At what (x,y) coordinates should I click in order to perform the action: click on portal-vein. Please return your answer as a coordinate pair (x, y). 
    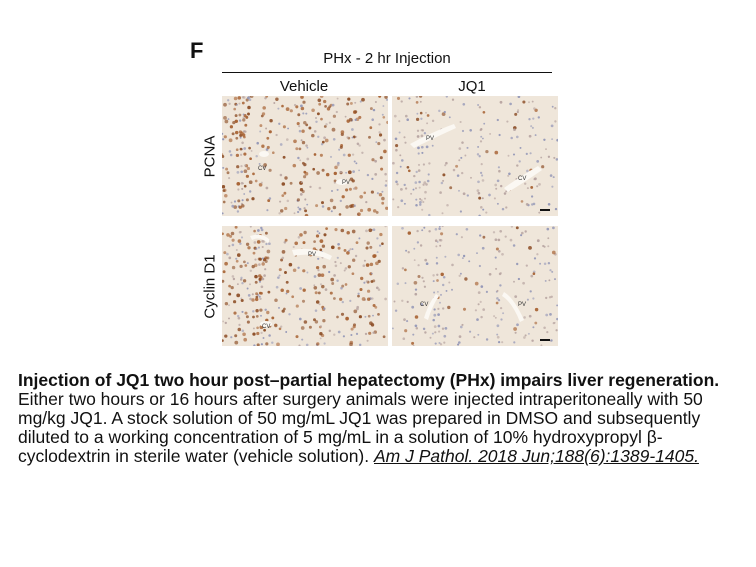
    Looking at the image, I should click on (433, 136).